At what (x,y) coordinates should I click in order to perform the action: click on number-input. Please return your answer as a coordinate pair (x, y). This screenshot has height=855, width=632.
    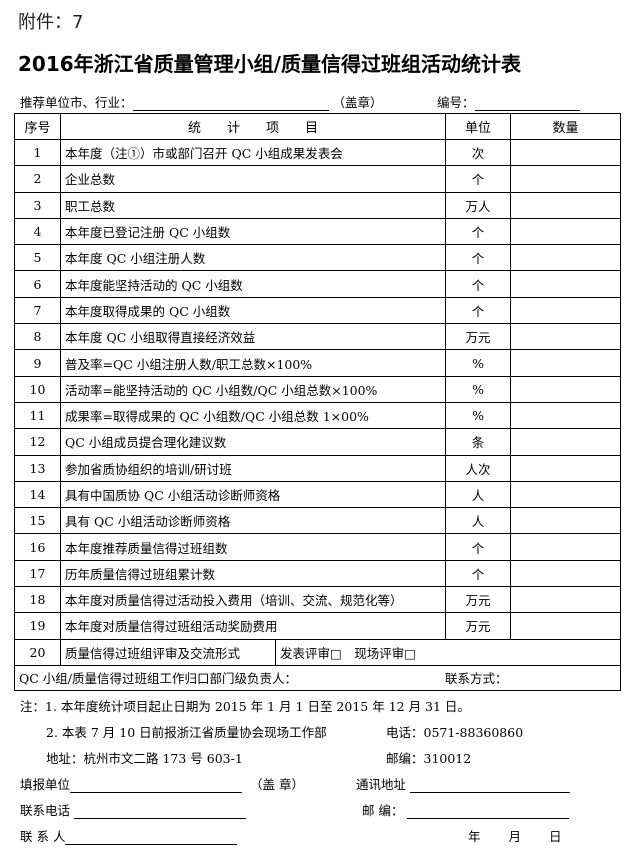
    Looking at the image, I should click on (527, 104).